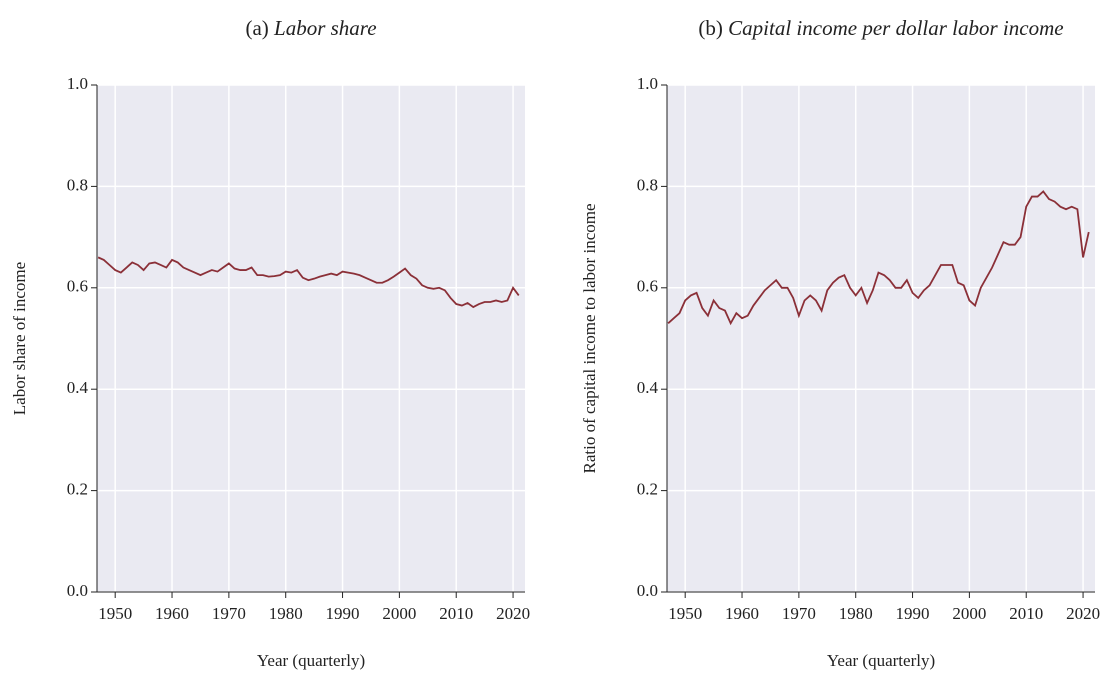 The width and height of the screenshot is (1106, 676). Describe the element at coordinates (710, 28) in the screenshot. I see `panel-label: (b)` at that location.